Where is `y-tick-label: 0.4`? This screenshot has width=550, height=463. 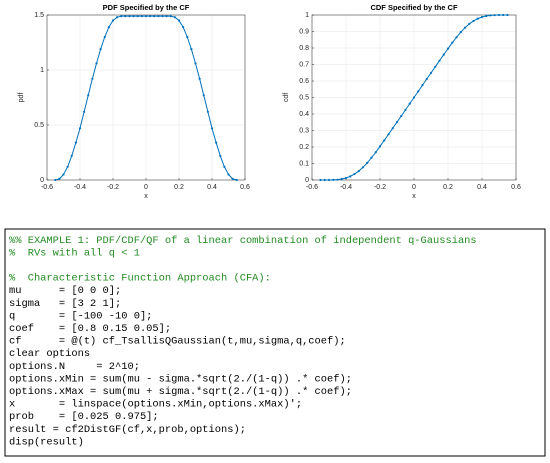 y-tick-label: 0.4 is located at coordinates (304, 114).